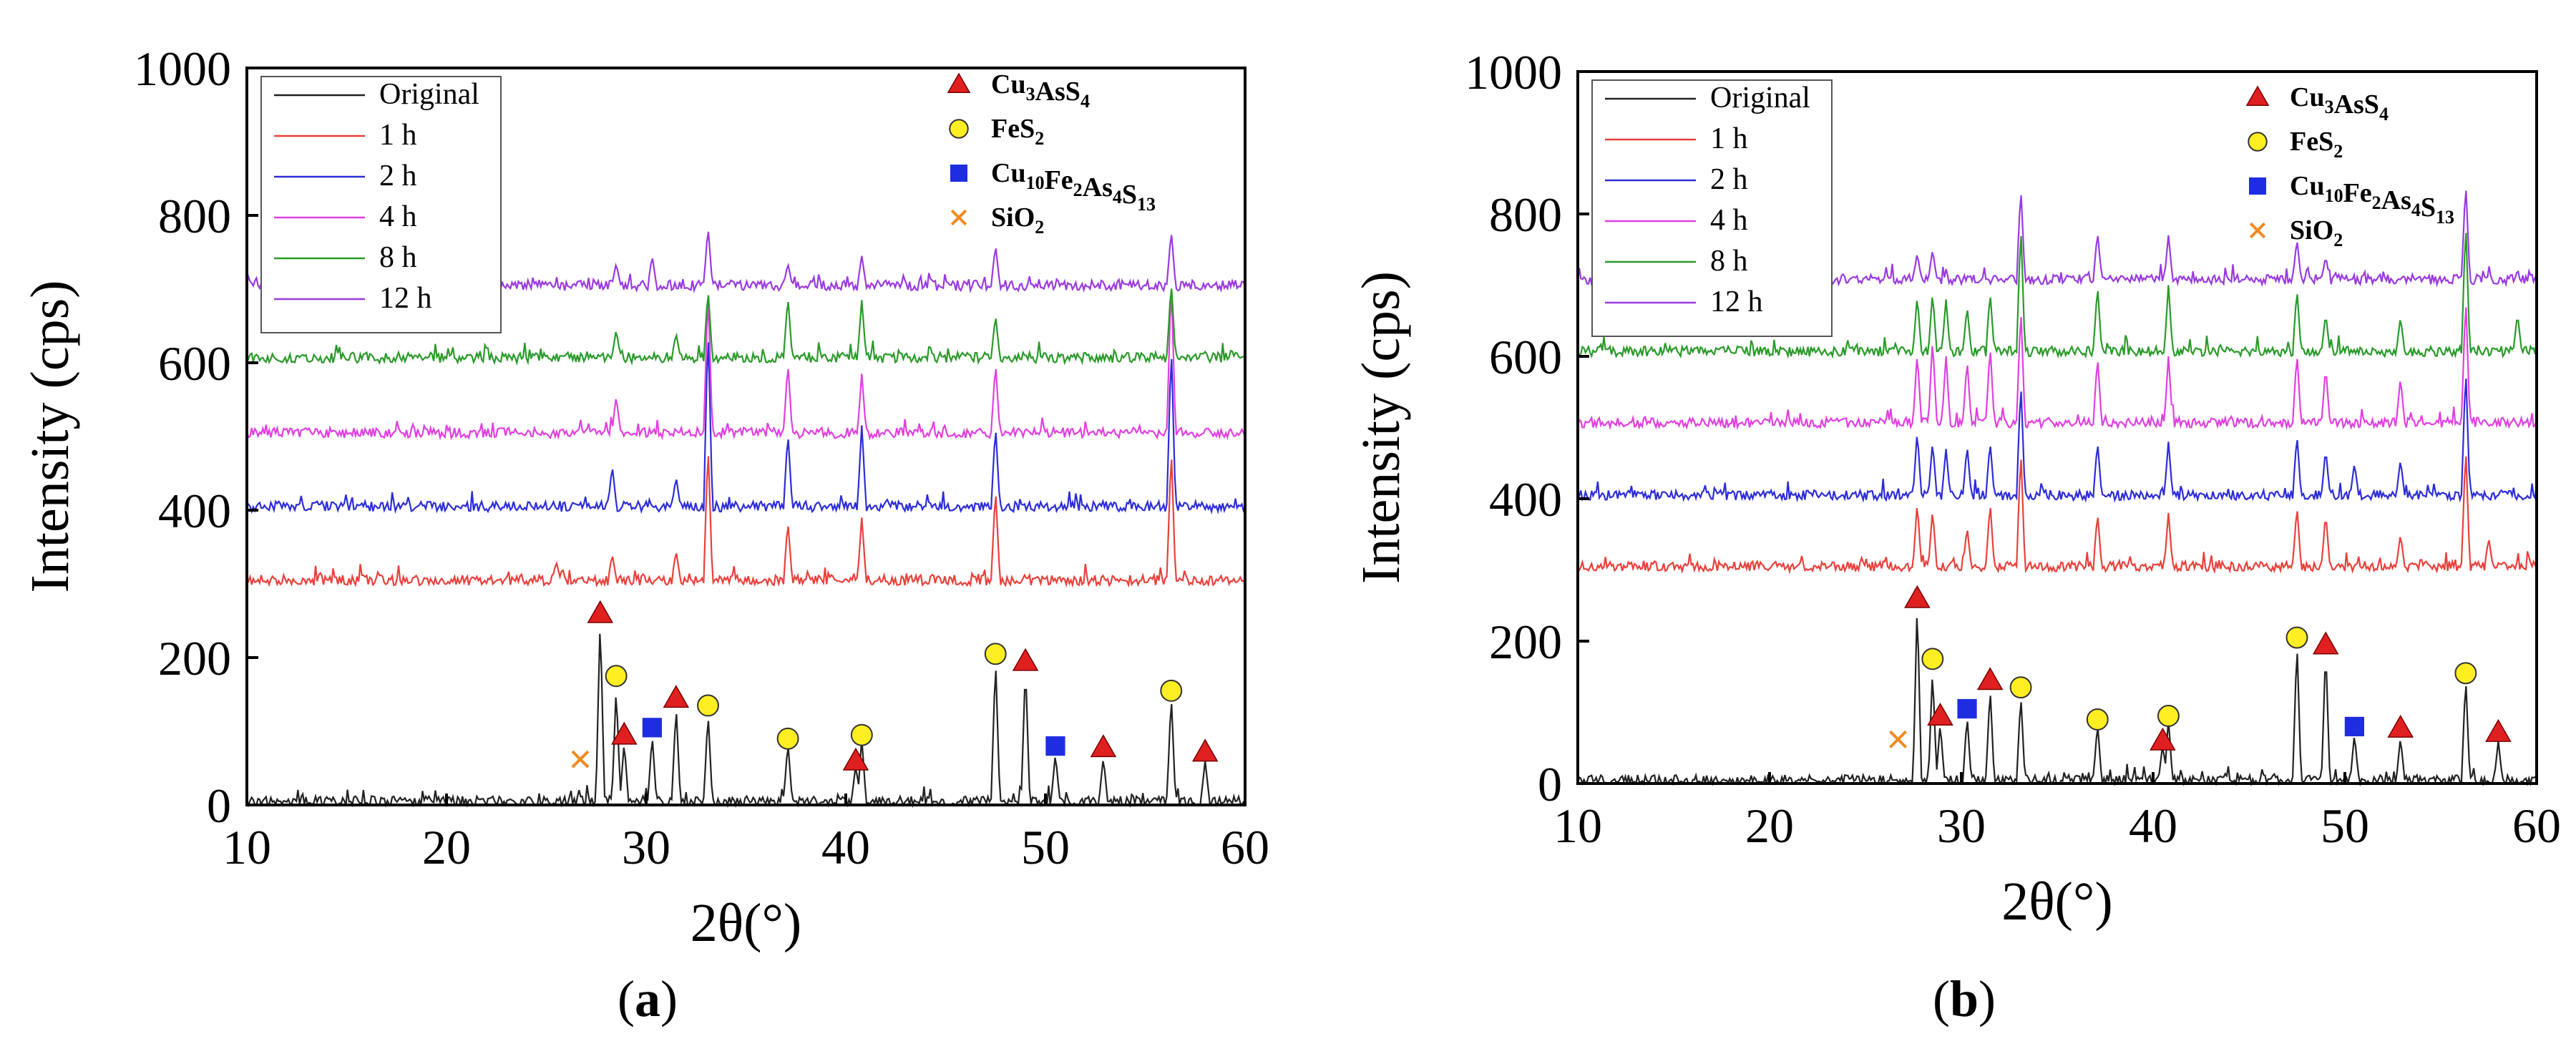 The width and height of the screenshot is (2576, 1059). I want to click on x-tick-label: 40, so click(845, 847).